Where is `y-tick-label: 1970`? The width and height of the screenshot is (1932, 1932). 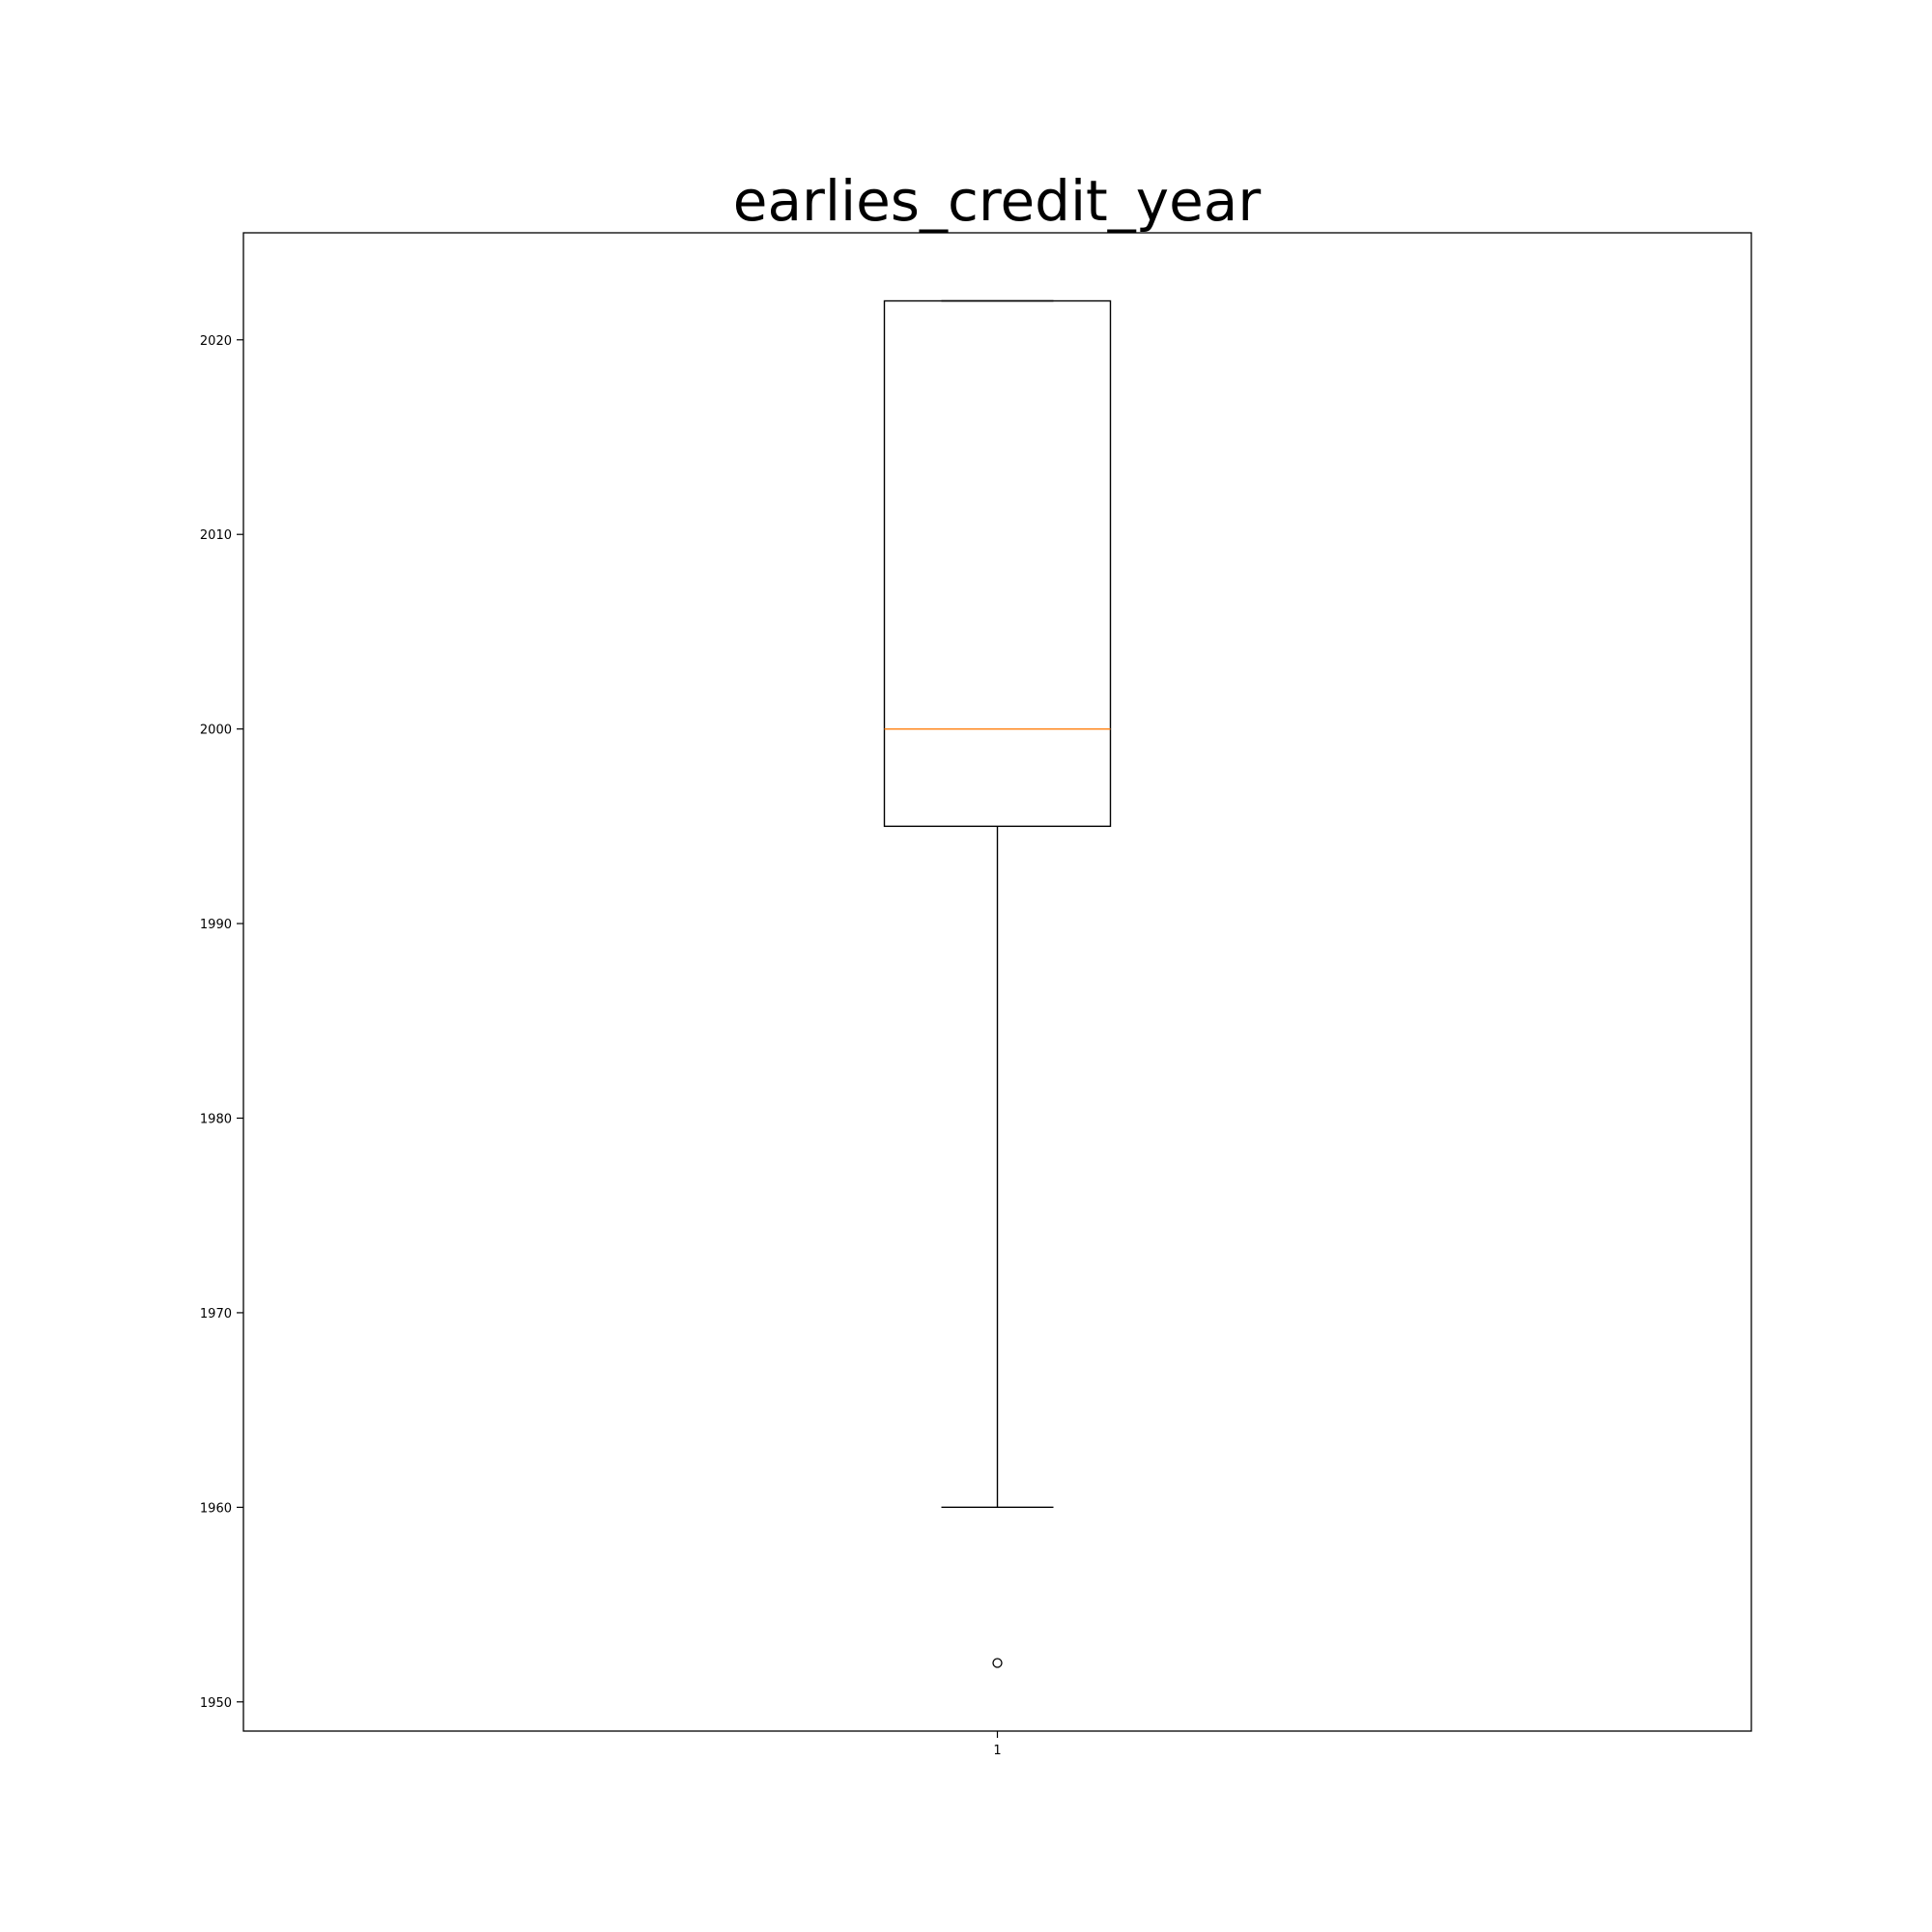 y-tick-label: 1970 is located at coordinates (216, 1314).